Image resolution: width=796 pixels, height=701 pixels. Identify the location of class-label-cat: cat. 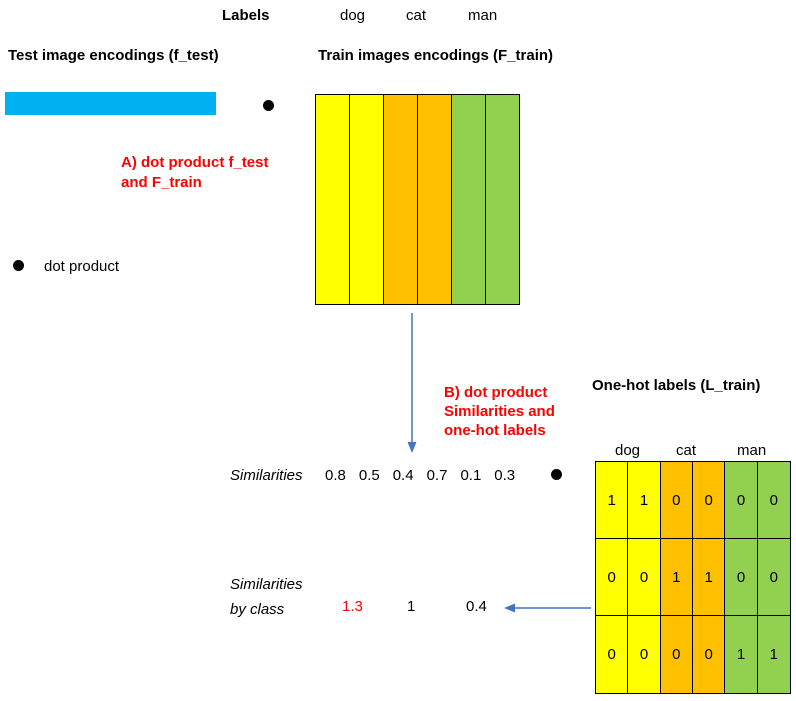
(416, 15).